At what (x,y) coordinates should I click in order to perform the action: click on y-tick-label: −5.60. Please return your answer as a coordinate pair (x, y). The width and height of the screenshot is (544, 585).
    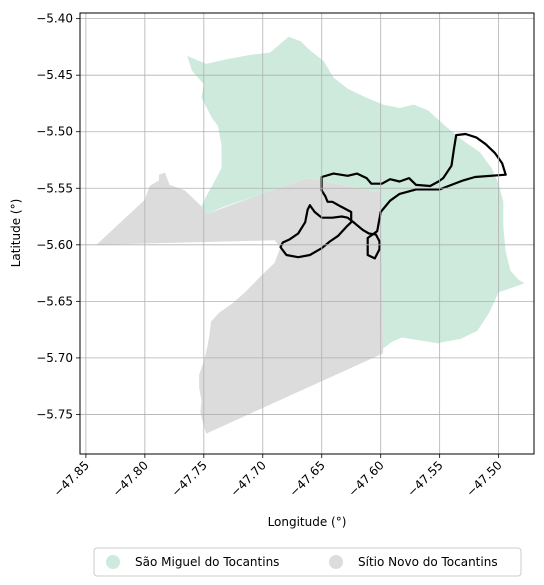
    Looking at the image, I should click on (54, 245).